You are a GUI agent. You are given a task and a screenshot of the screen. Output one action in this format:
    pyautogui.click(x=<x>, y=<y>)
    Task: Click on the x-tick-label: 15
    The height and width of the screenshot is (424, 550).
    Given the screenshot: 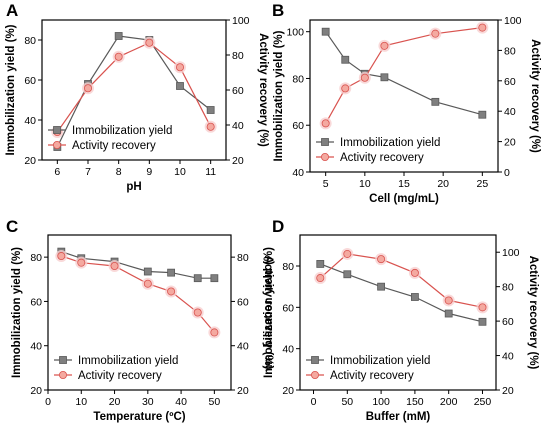 What is the action you would take?
    pyautogui.click(x=404, y=184)
    